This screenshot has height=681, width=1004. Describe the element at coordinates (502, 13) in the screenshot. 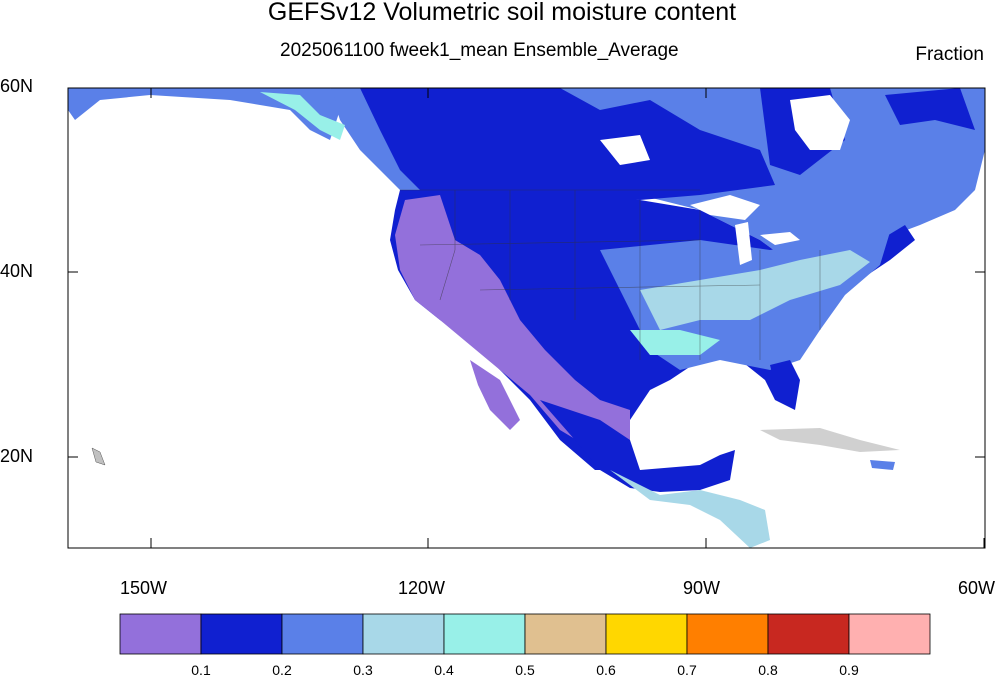

I see `map-title: GEFSv12 Volumetric soil moisture content` at that location.